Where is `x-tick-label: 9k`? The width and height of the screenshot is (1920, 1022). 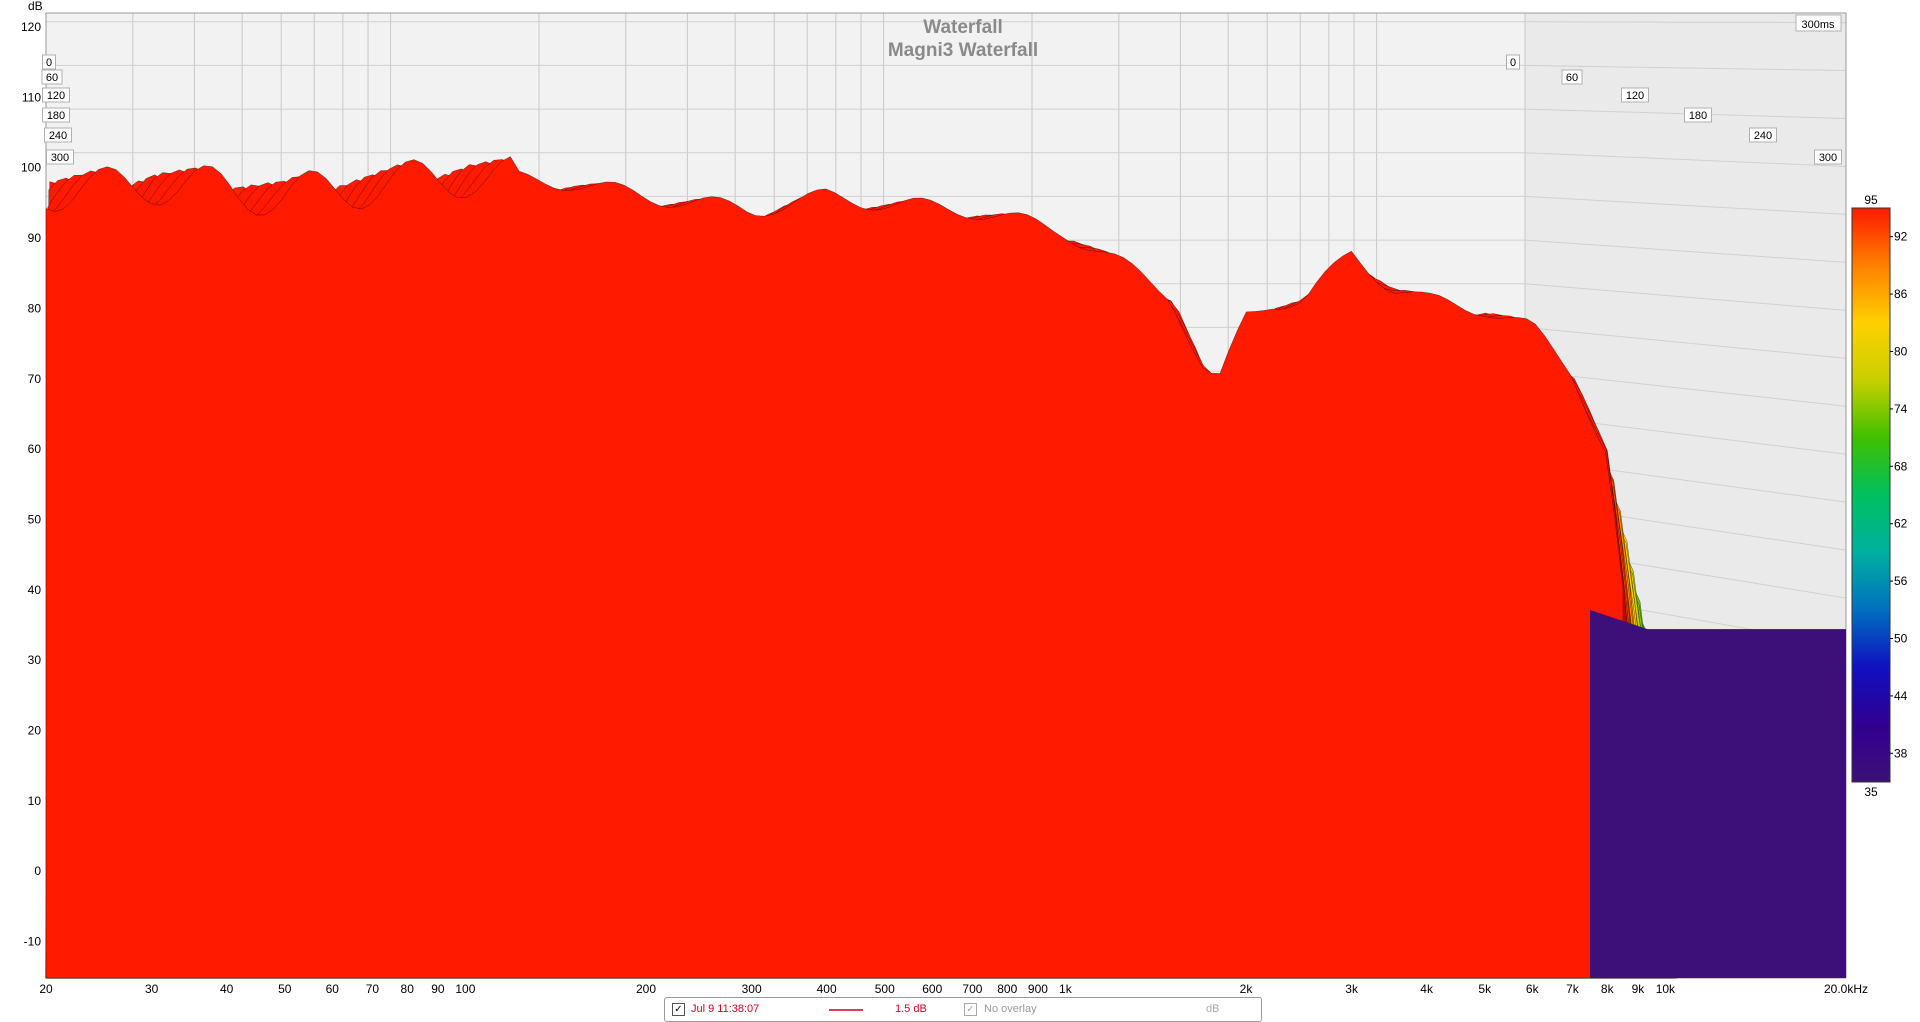
x-tick-label: 9k is located at coordinates (1639, 989).